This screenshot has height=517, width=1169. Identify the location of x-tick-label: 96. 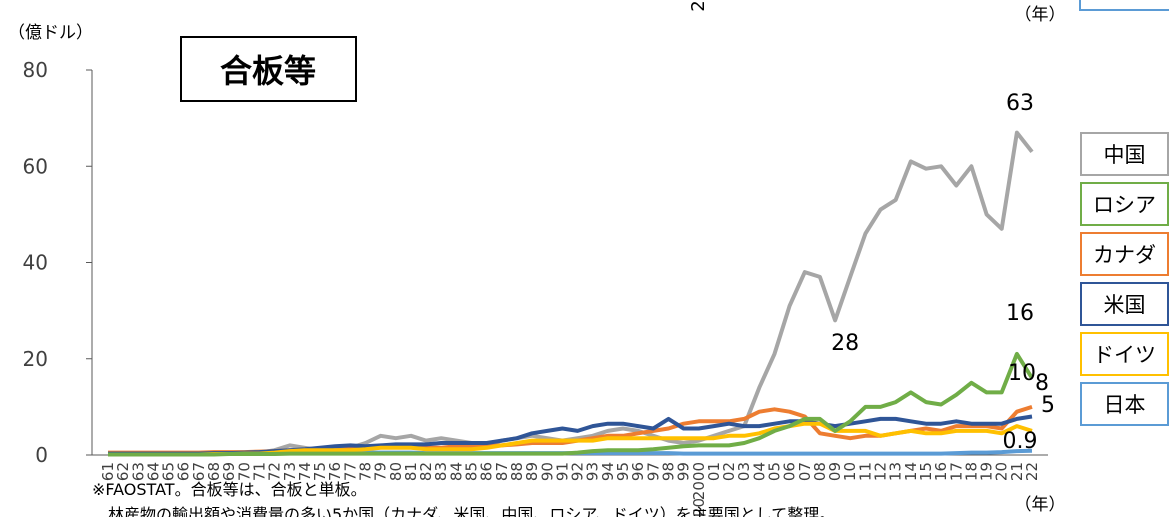
(638, 471).